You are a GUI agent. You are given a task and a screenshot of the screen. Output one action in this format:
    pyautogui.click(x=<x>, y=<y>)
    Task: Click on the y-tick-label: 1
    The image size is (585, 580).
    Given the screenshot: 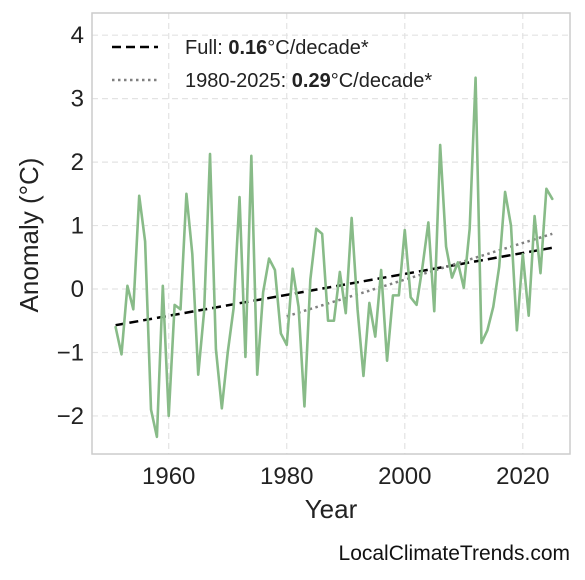 What is the action you would take?
    pyautogui.click(x=77, y=226)
    